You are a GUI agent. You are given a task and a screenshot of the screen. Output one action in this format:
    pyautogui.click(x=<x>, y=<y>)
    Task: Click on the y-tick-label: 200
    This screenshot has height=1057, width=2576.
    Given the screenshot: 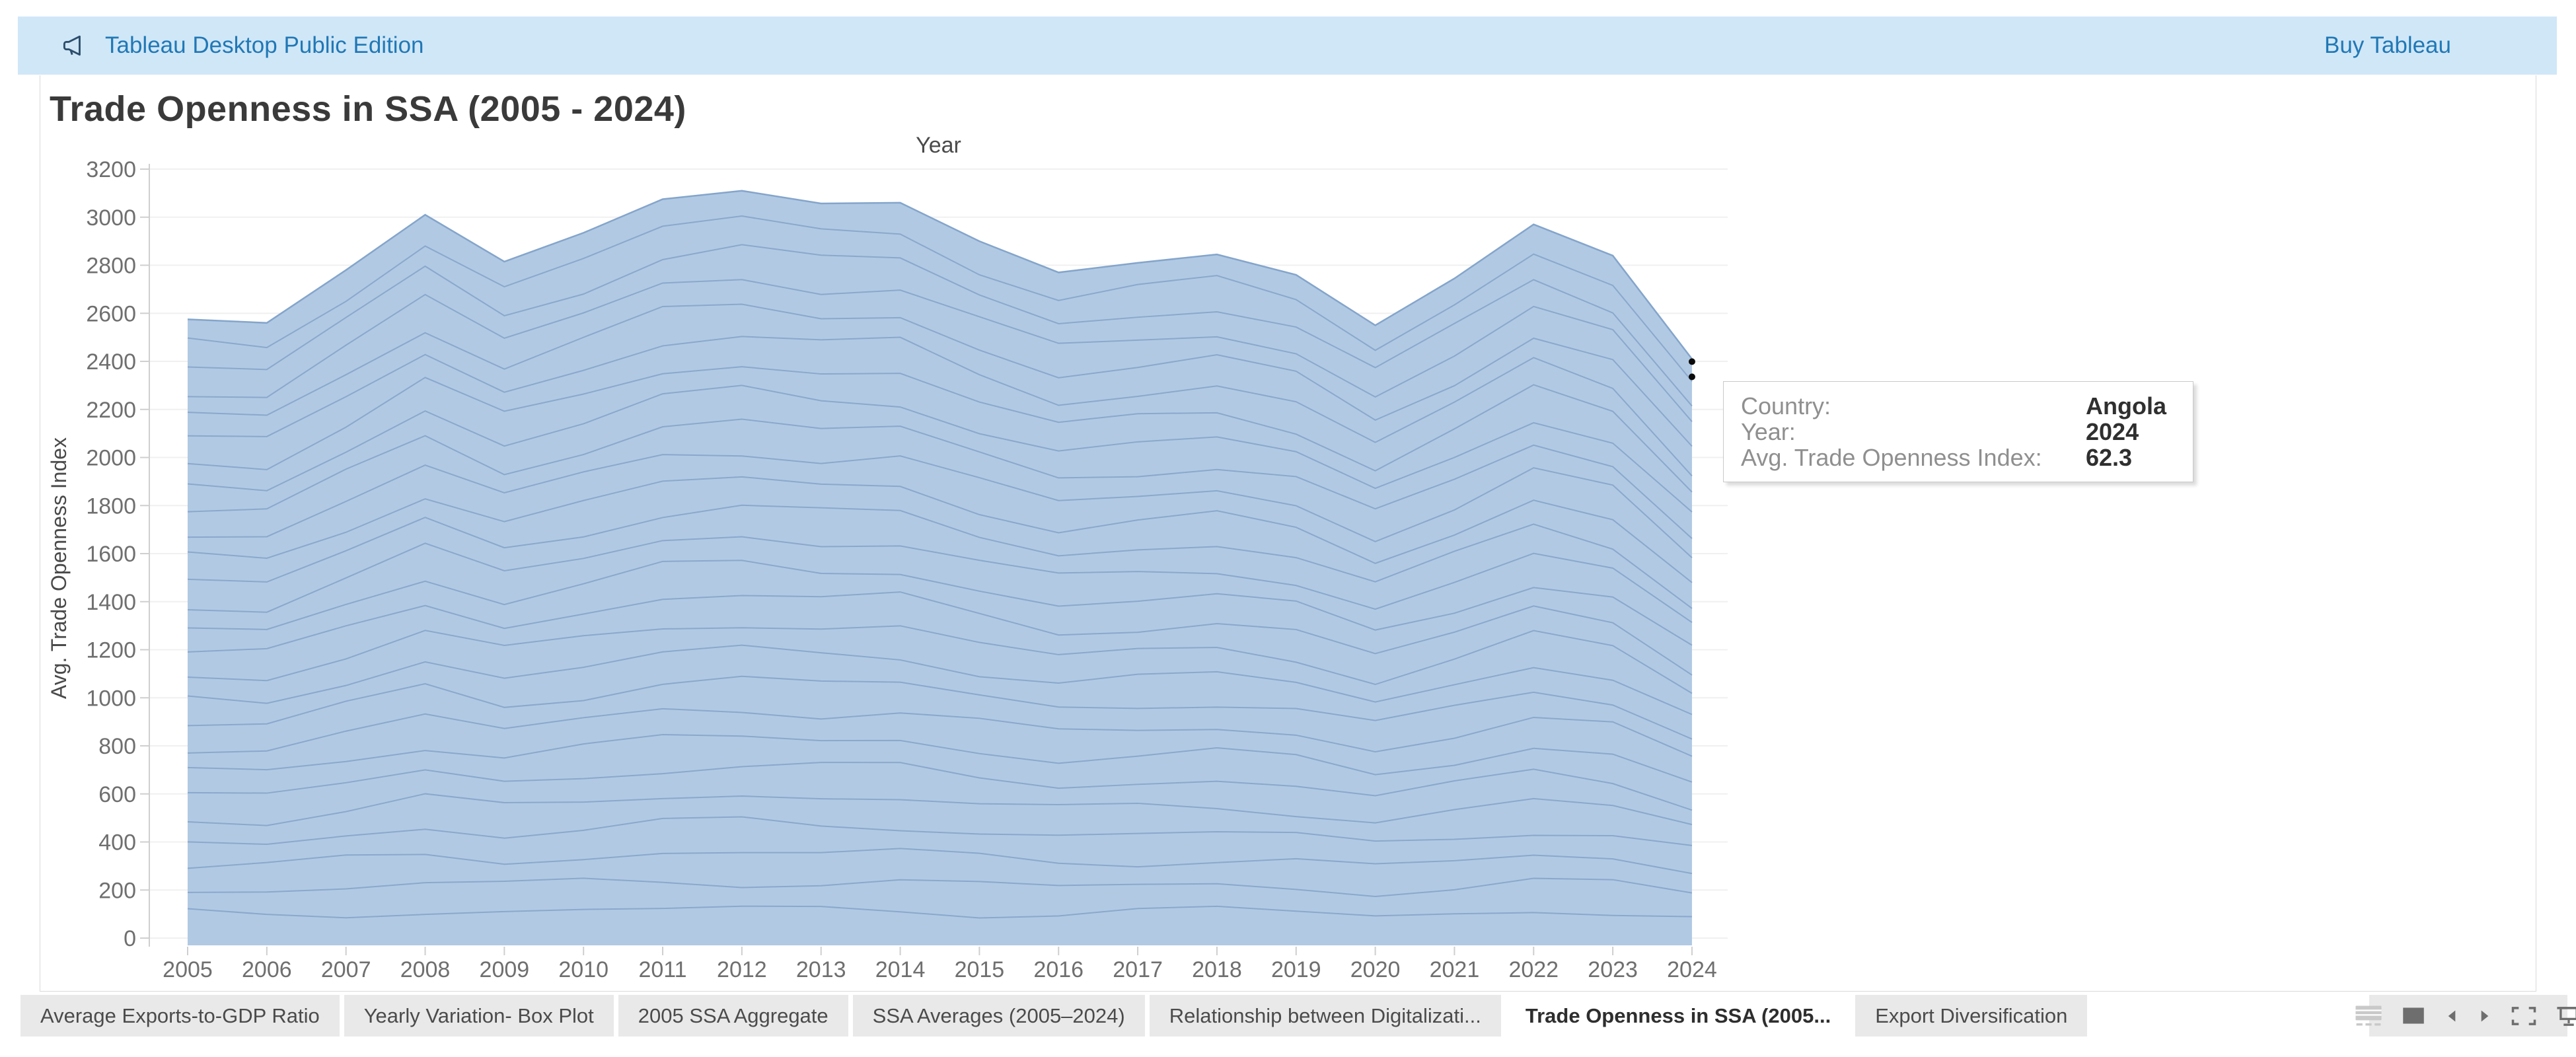 What is the action you would take?
    pyautogui.click(x=117, y=891)
    